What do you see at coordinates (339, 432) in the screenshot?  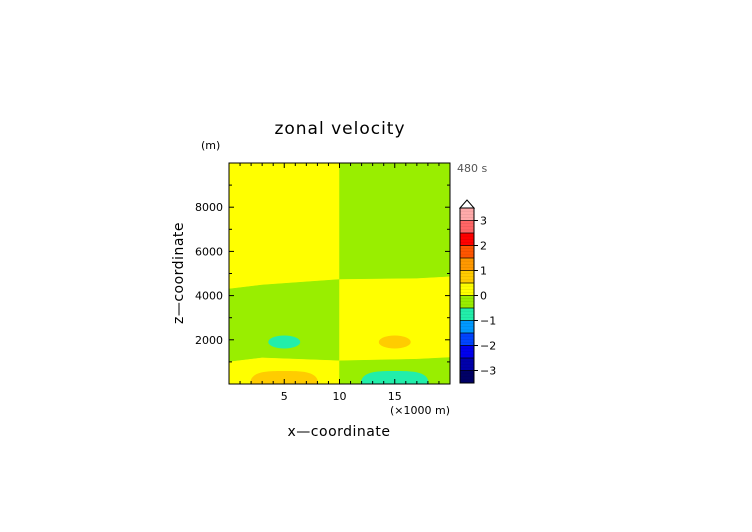 I see `x-axis-label: x—coordinate` at bounding box center [339, 432].